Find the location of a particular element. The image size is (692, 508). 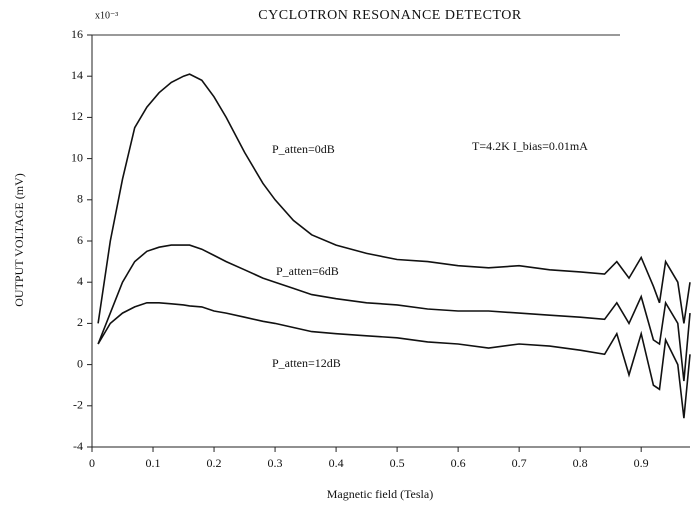

x-axis-label: Magnetic field (Tesla) is located at coordinates (380, 494).